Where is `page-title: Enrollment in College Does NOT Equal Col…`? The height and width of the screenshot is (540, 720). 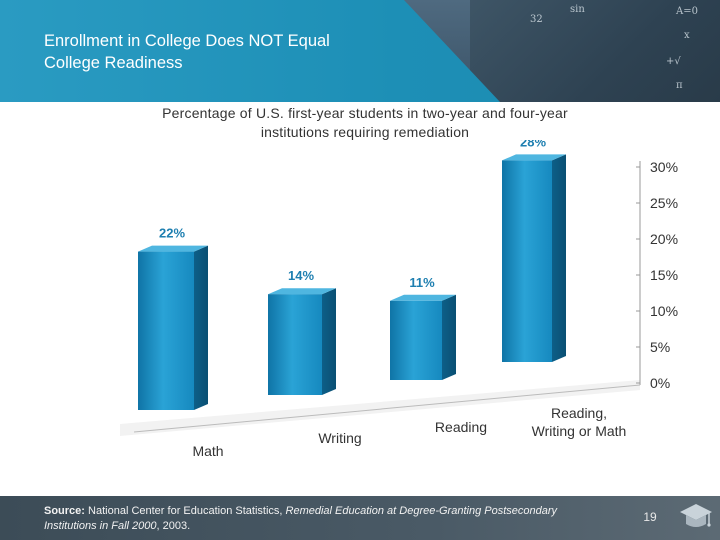
page-title: Enrollment in College Does NOT Equal Col… is located at coordinates (187, 52).